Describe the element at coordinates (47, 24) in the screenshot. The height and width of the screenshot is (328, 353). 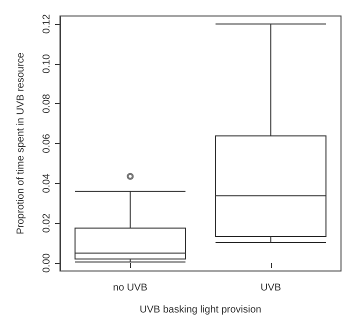
I see `y-tick-label: 0.12` at that location.